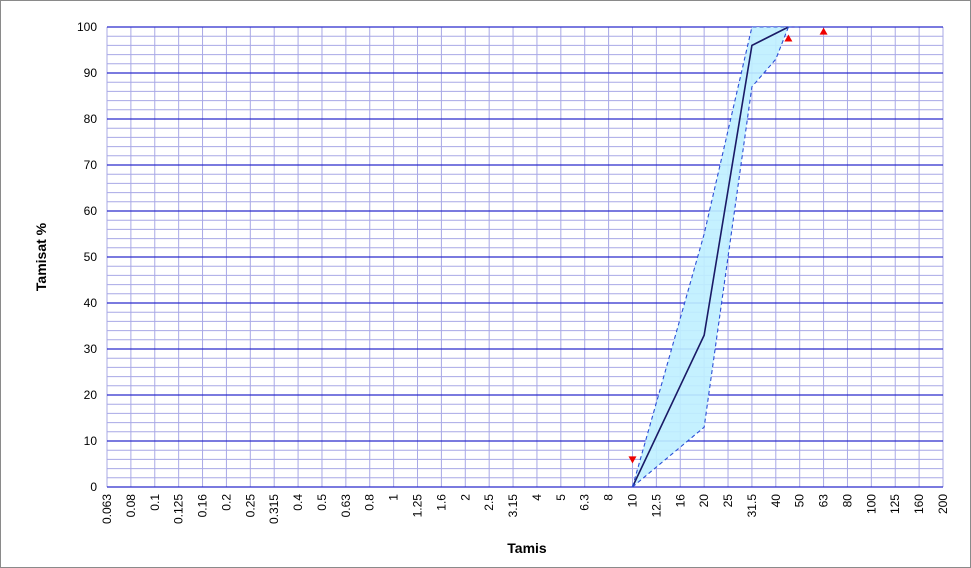 This screenshot has height=568, width=971. Describe the element at coordinates (91, 257) in the screenshot. I see `y-tick-label: 50` at that location.